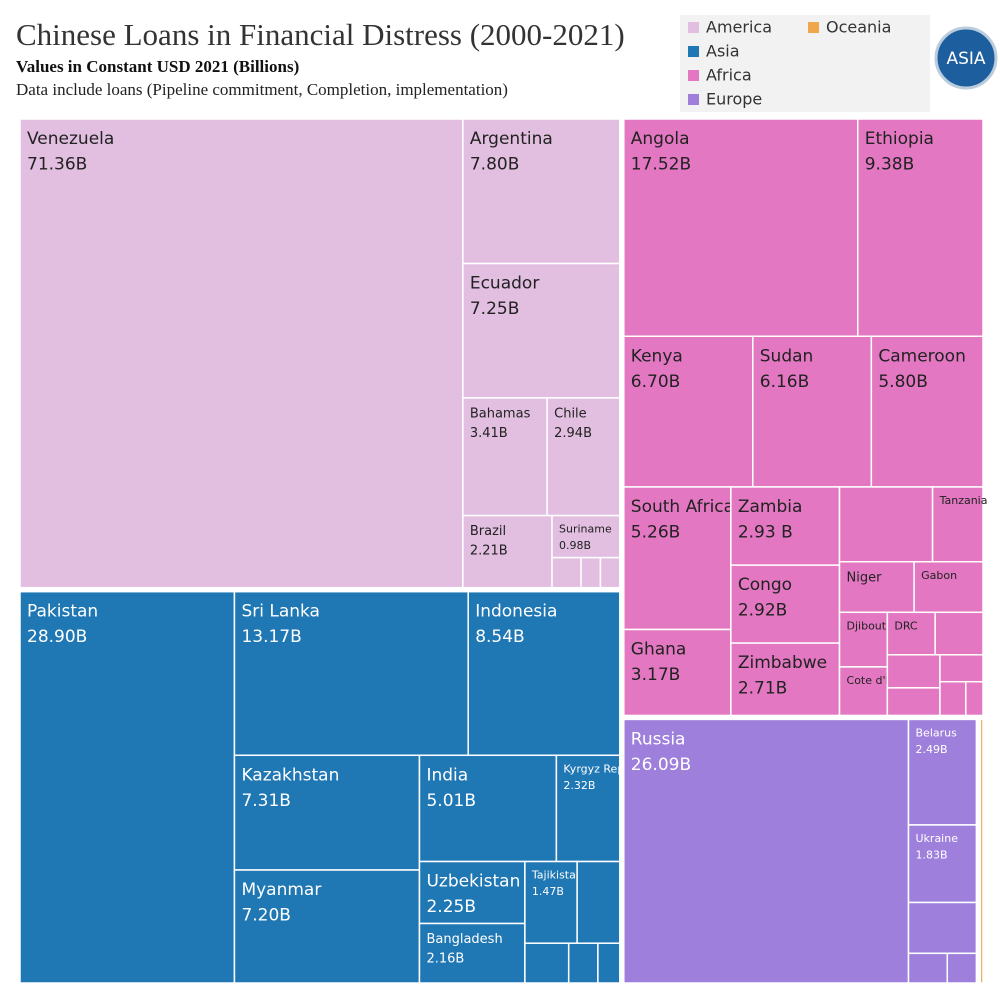 The height and width of the screenshot is (1000, 1000). Describe the element at coordinates (585, 529) in the screenshot. I see `cell-label: Suriname` at that location.